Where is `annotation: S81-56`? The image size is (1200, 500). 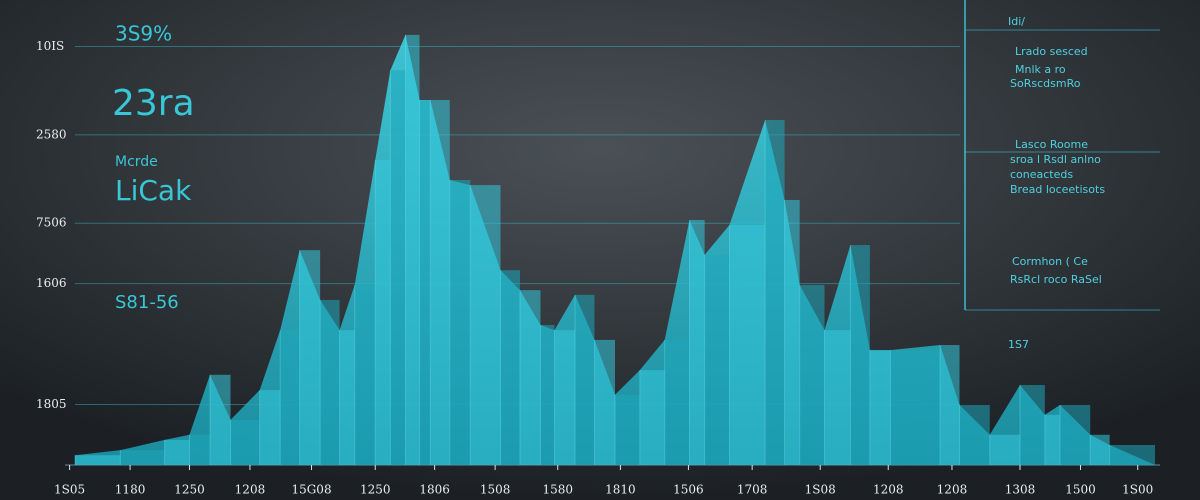 annotation: S81-56 is located at coordinates (147, 302).